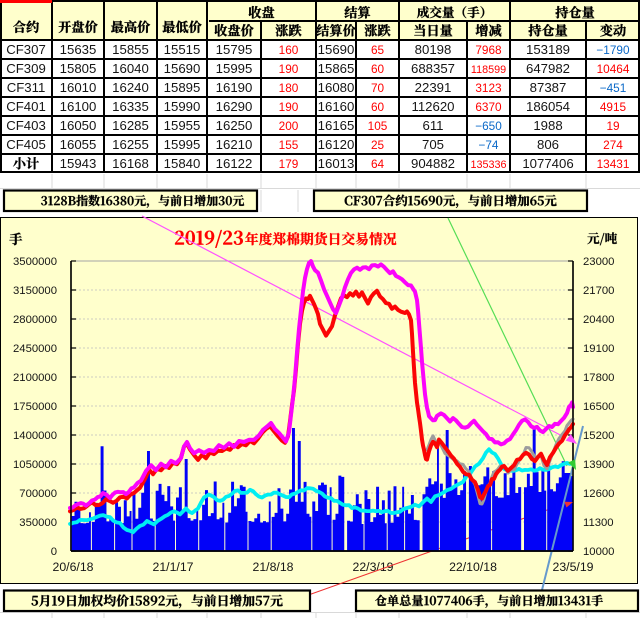  Describe the element at coordinates (72, 567) in the screenshot. I see `svg-text: 20/6/18` at that location.